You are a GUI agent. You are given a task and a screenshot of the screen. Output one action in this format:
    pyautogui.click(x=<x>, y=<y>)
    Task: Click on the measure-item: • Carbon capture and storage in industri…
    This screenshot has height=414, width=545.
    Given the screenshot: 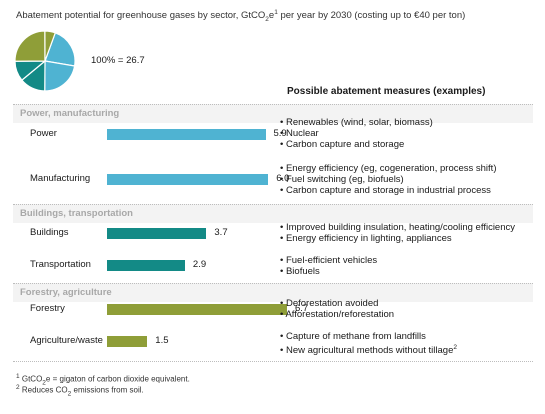 What is the action you would take?
    pyautogui.click(x=385, y=190)
    